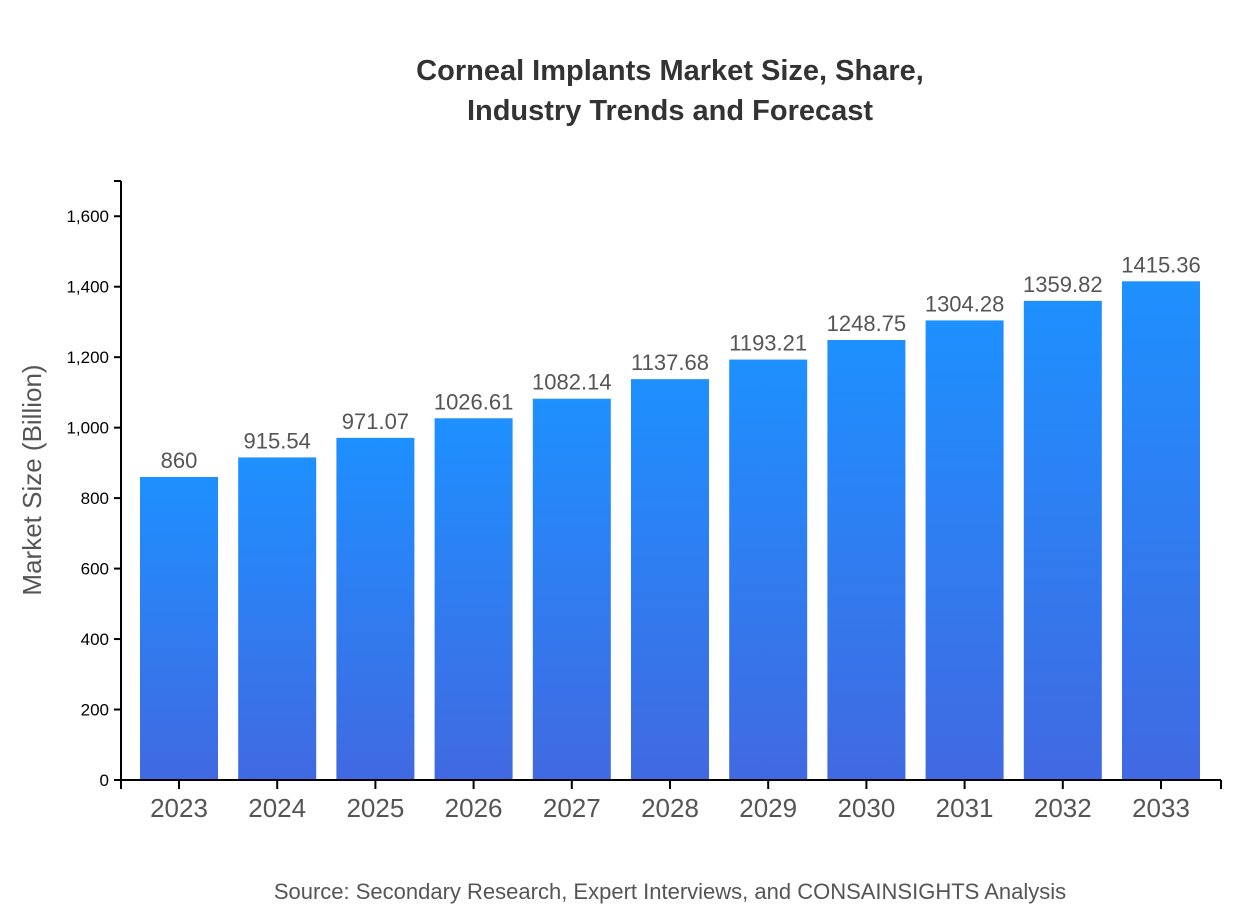  Describe the element at coordinates (95, 498) in the screenshot. I see `y-tick-label: 800` at that location.